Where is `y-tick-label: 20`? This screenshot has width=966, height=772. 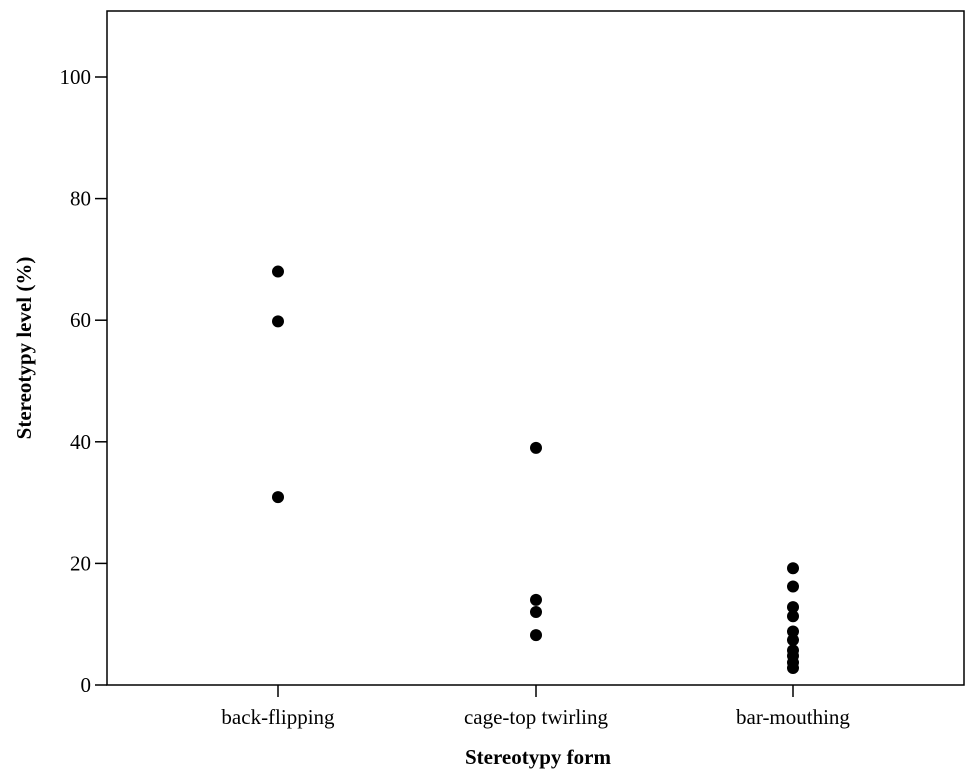
y-tick-label: 20 is located at coordinates (80, 563).